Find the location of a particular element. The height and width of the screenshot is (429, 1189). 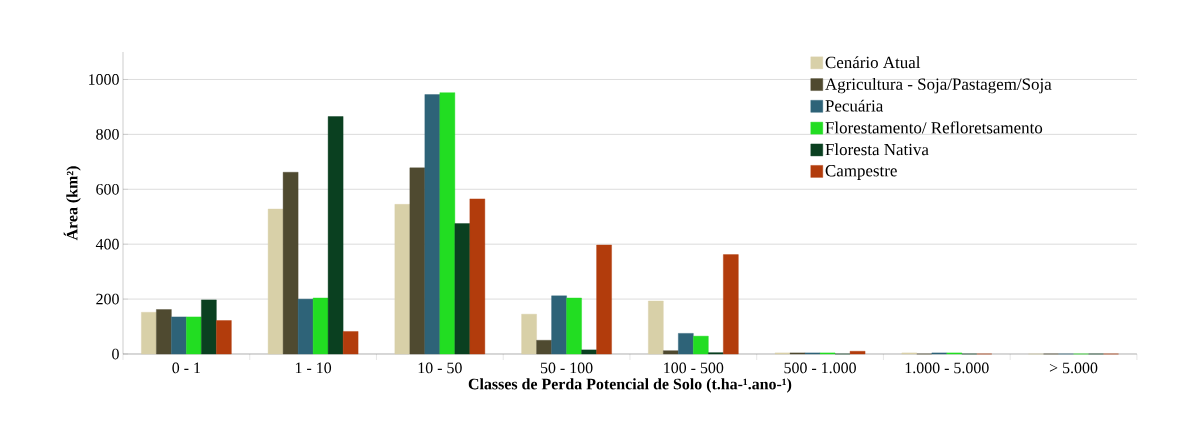

x-tick-label: 1 - 10 is located at coordinates (313, 368).